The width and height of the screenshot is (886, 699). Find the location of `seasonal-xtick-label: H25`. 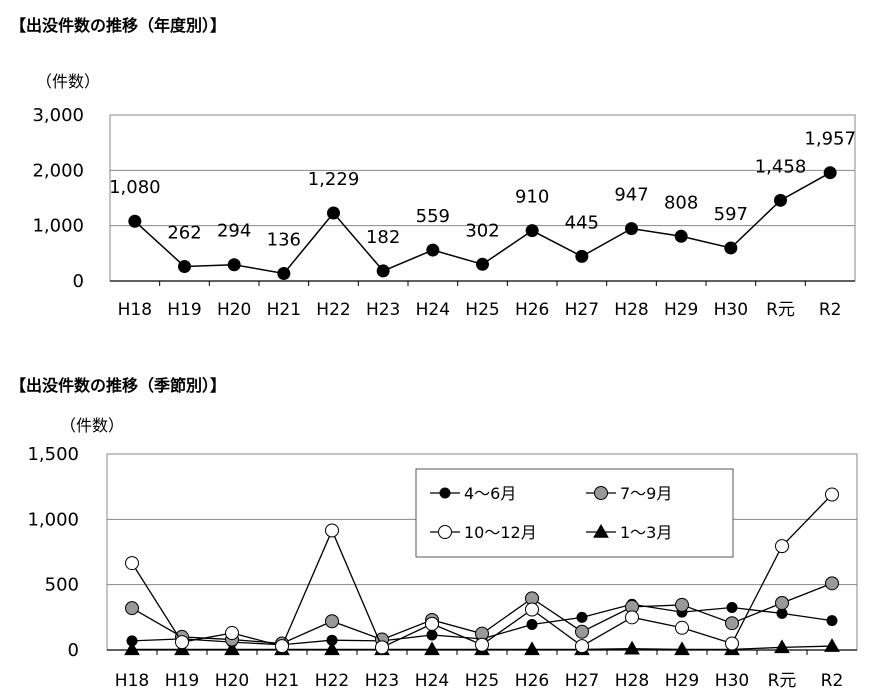

seasonal-xtick-label: H25 is located at coordinates (482, 681).